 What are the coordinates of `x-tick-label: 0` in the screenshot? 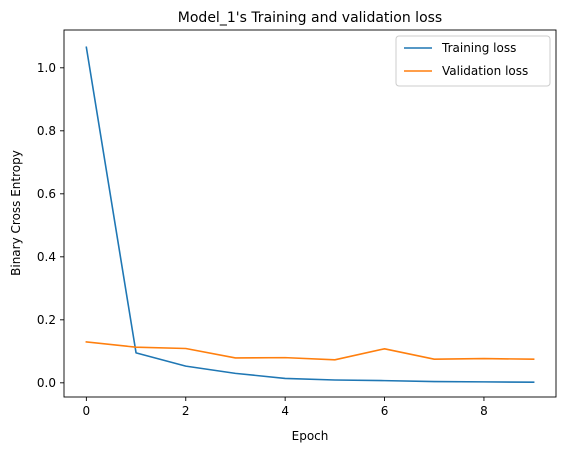 It's located at (87, 411).